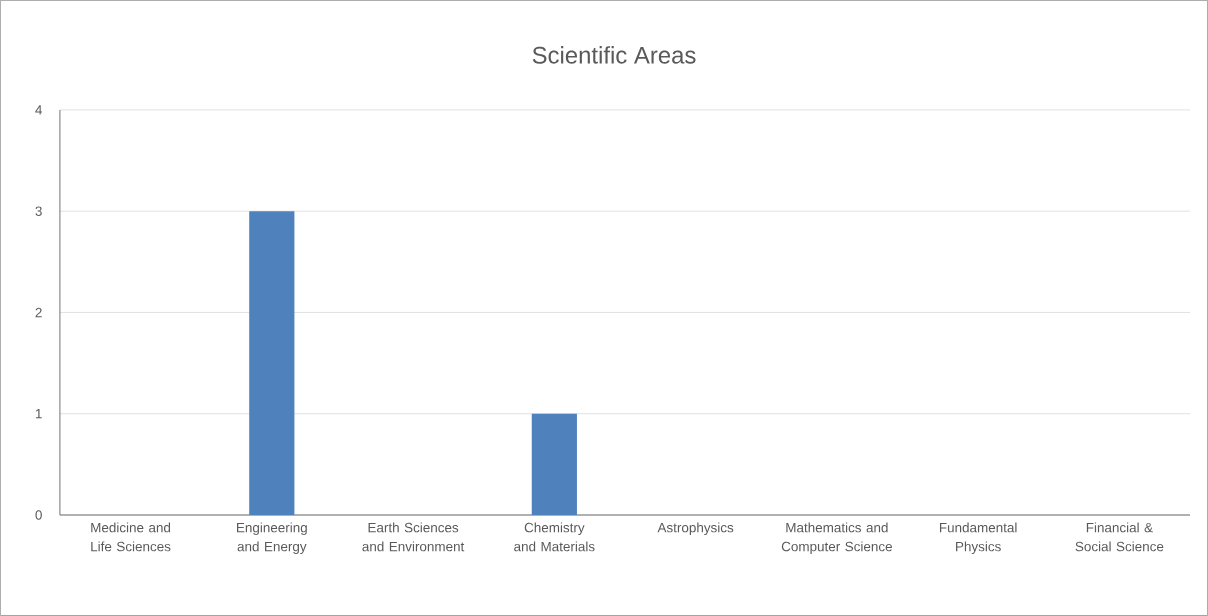 The width and height of the screenshot is (1208, 616). I want to click on chart-title: Scientific Areas, so click(614, 55).